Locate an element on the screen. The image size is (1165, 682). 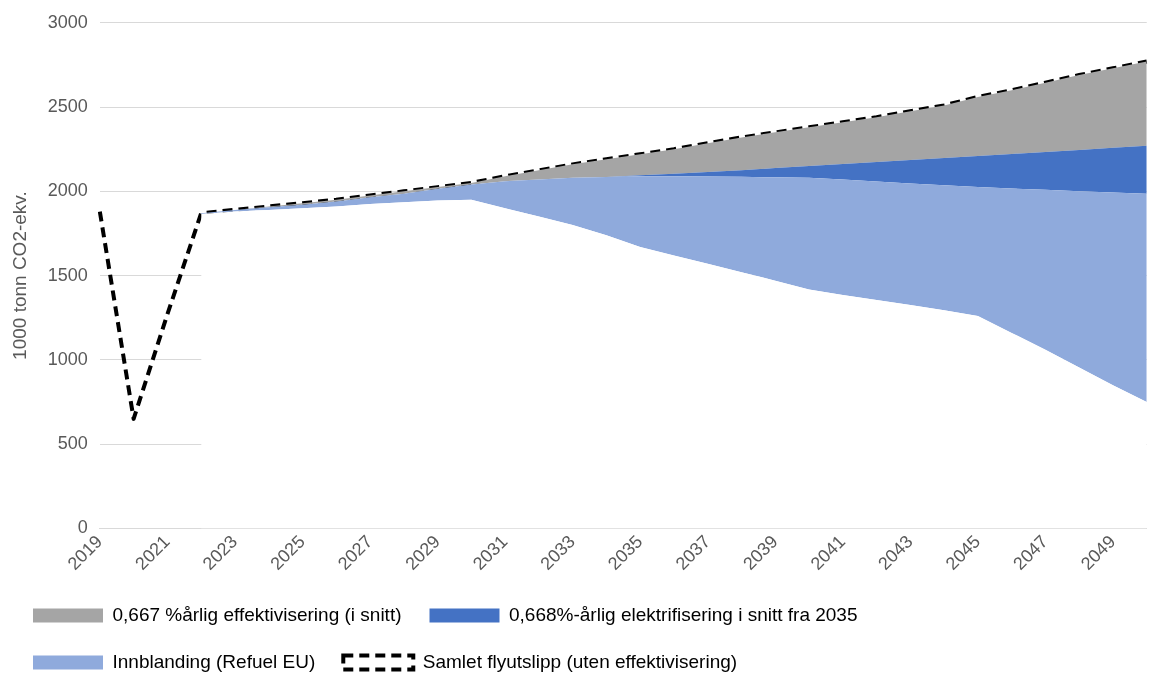
legend-label: 0,668%-årlig elektrifisering i snitt fra 2035 is located at coordinates (683, 614).